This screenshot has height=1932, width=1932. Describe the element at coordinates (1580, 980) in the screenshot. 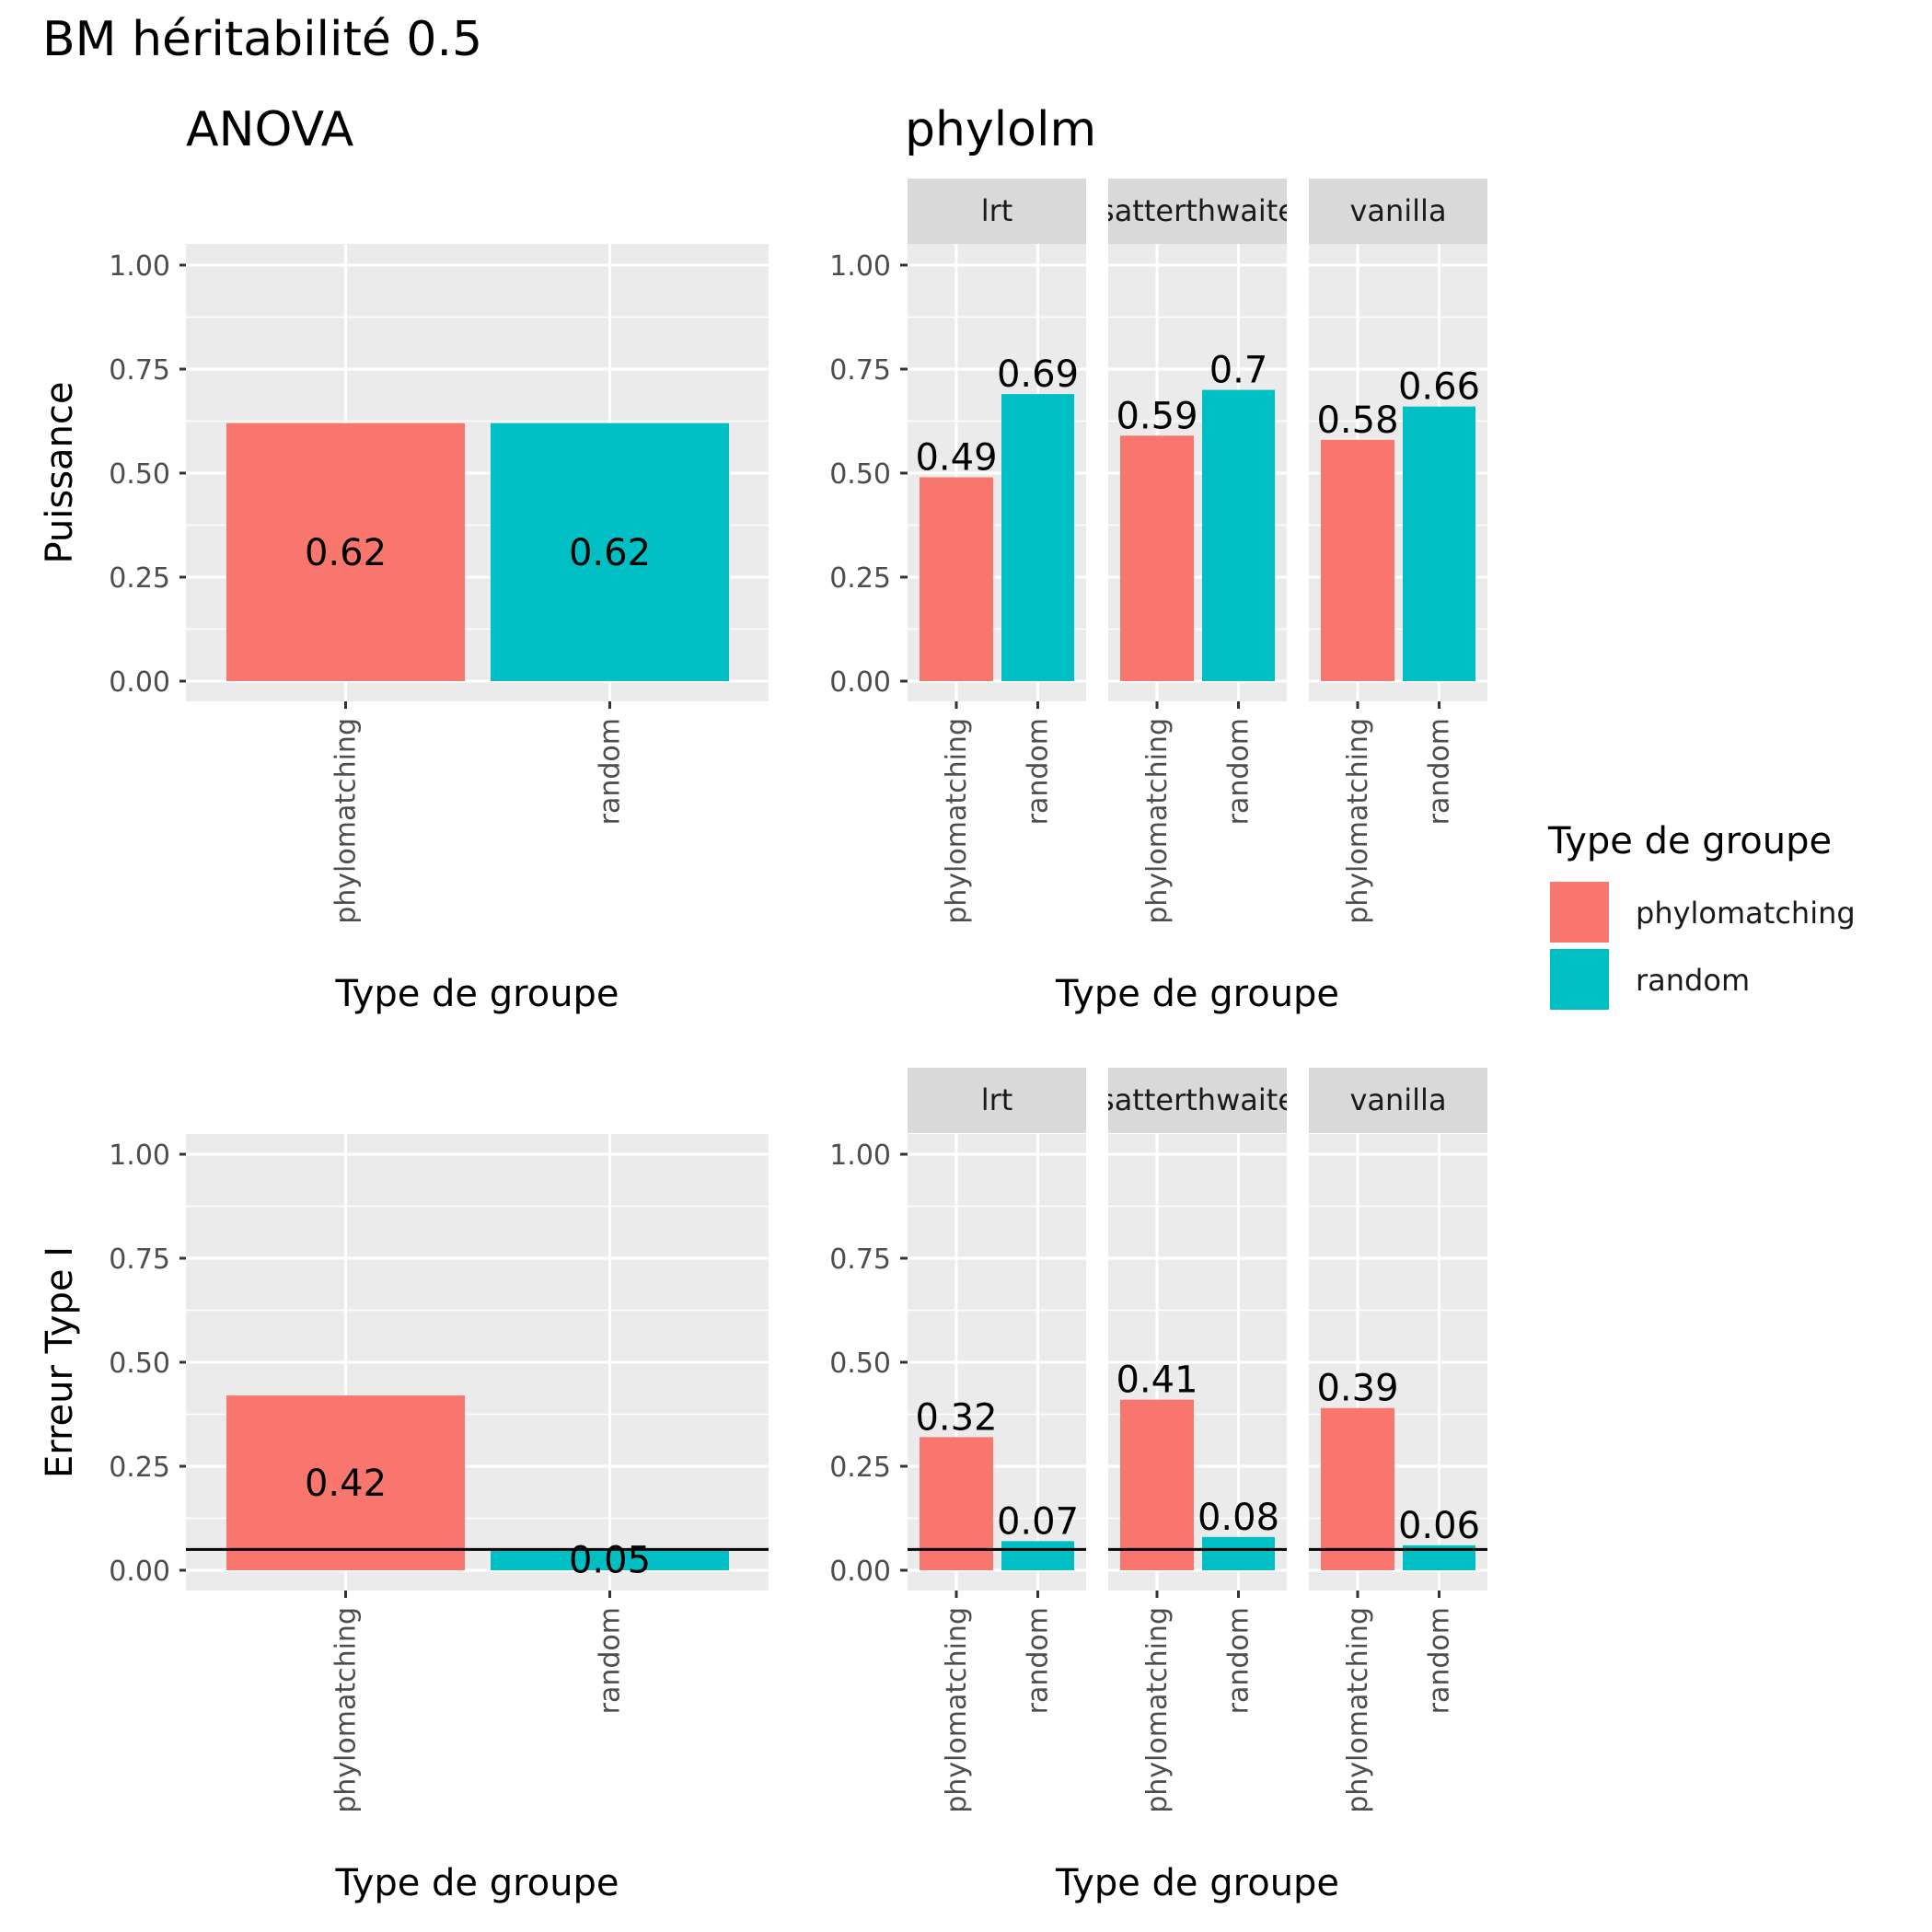

I see `legend-key-random` at that location.